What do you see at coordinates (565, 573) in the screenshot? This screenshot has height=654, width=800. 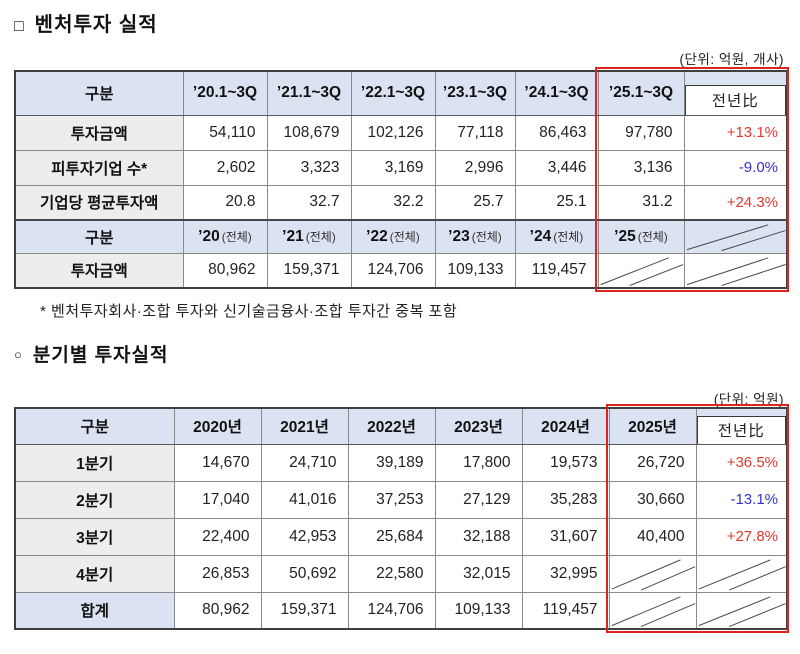 I see `value-cell: 32,995` at bounding box center [565, 573].